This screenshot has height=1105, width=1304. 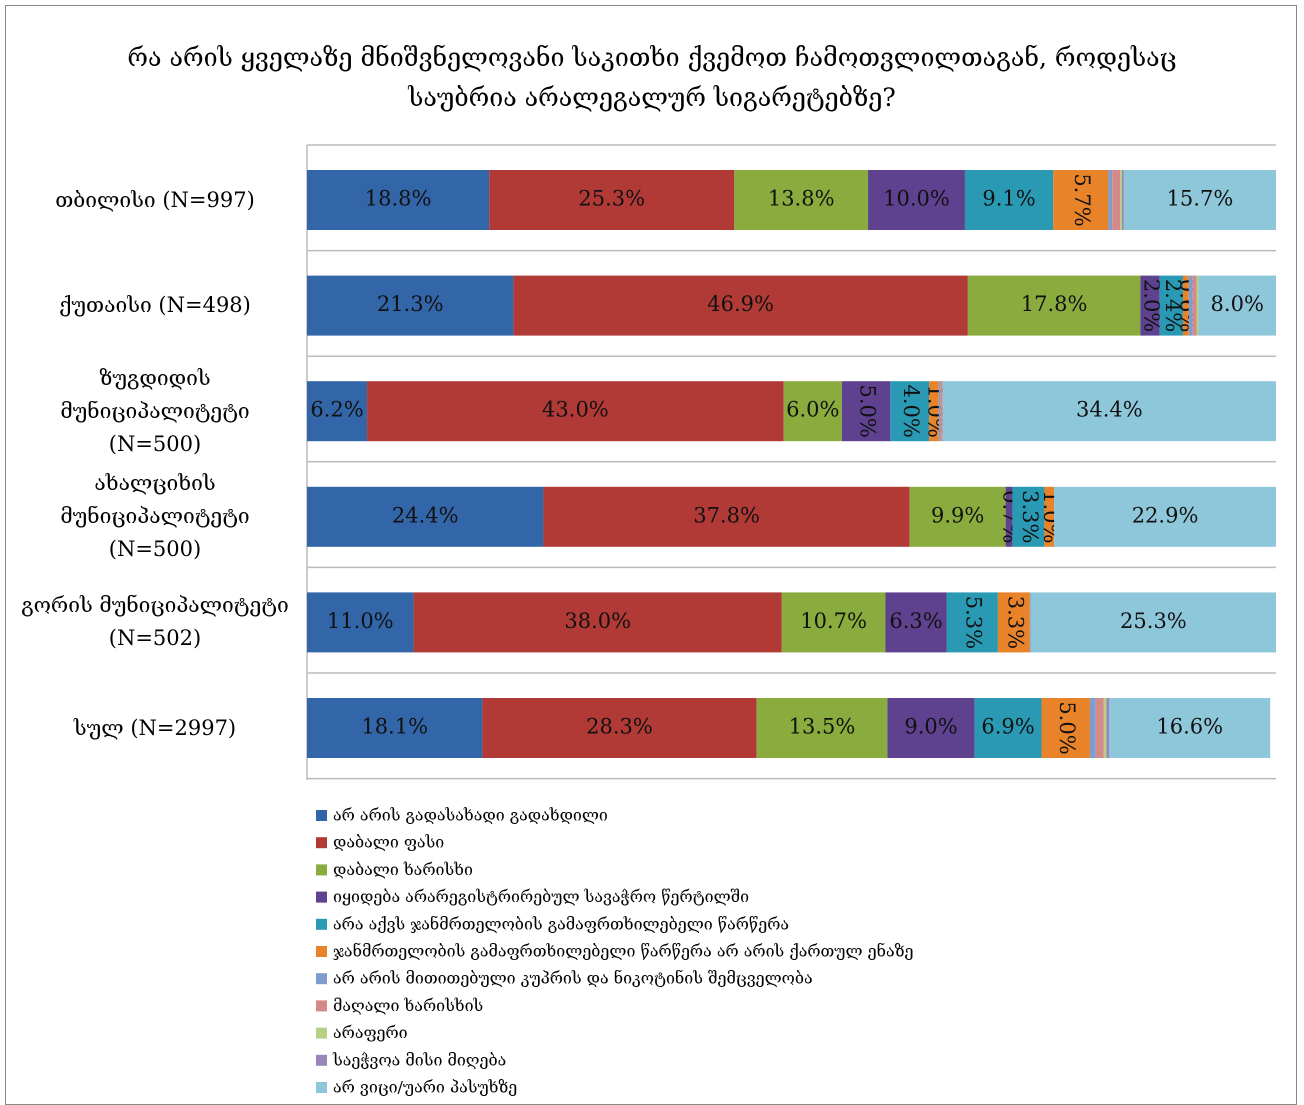 What do you see at coordinates (575, 410) in the screenshot?
I see `data-label: 43.0%` at bounding box center [575, 410].